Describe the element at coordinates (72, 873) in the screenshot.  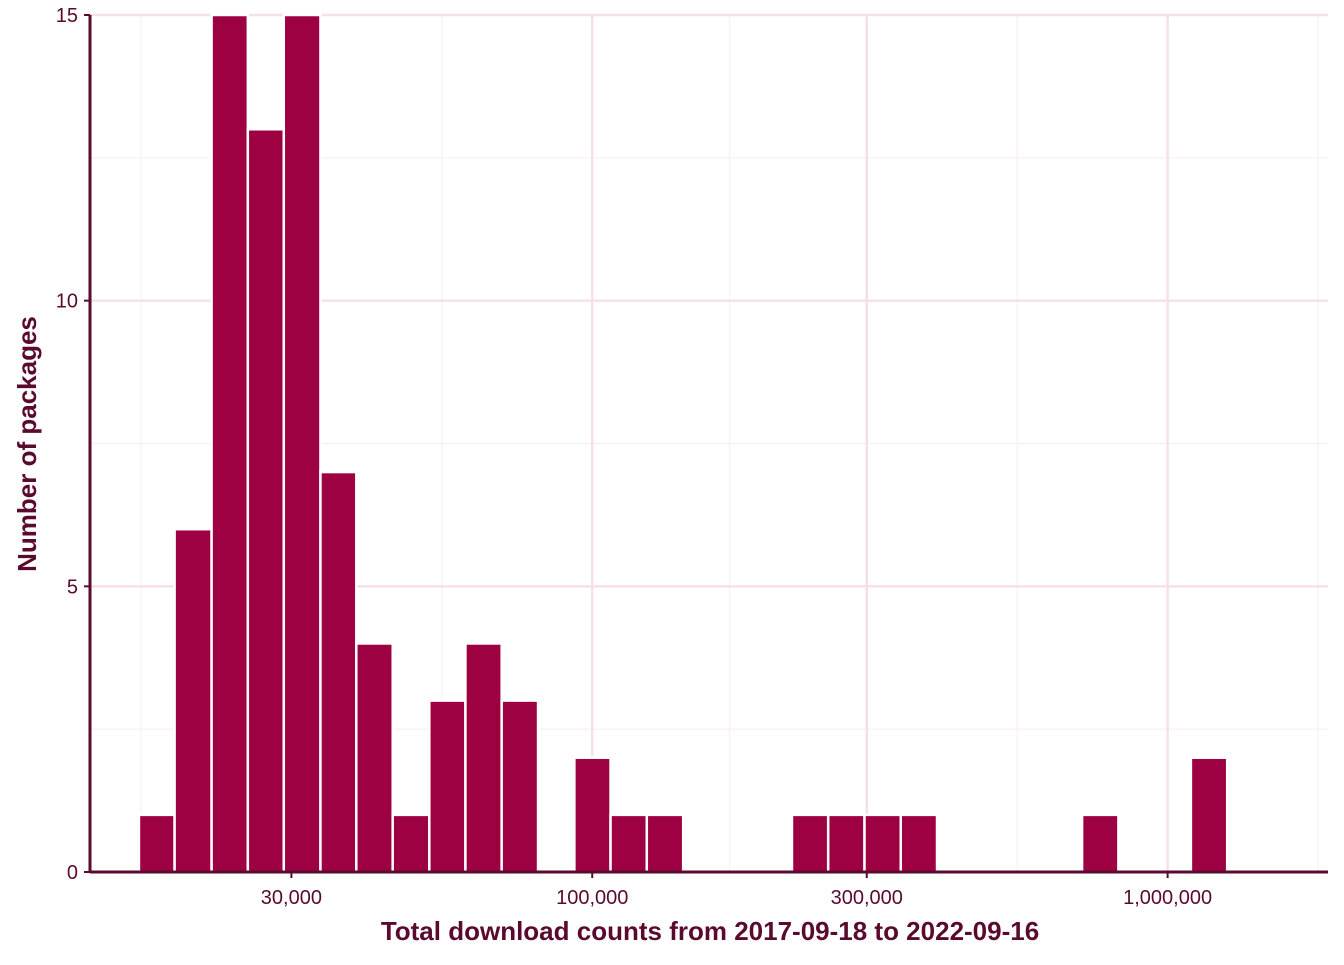
I see `y-tick-label: 0` at that location.